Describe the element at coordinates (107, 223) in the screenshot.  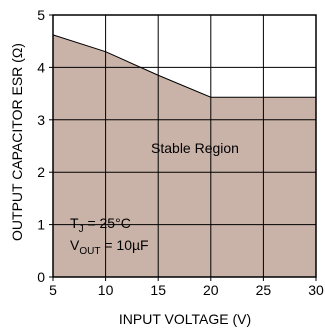
I see `tj-value: = 25°C` at that location.